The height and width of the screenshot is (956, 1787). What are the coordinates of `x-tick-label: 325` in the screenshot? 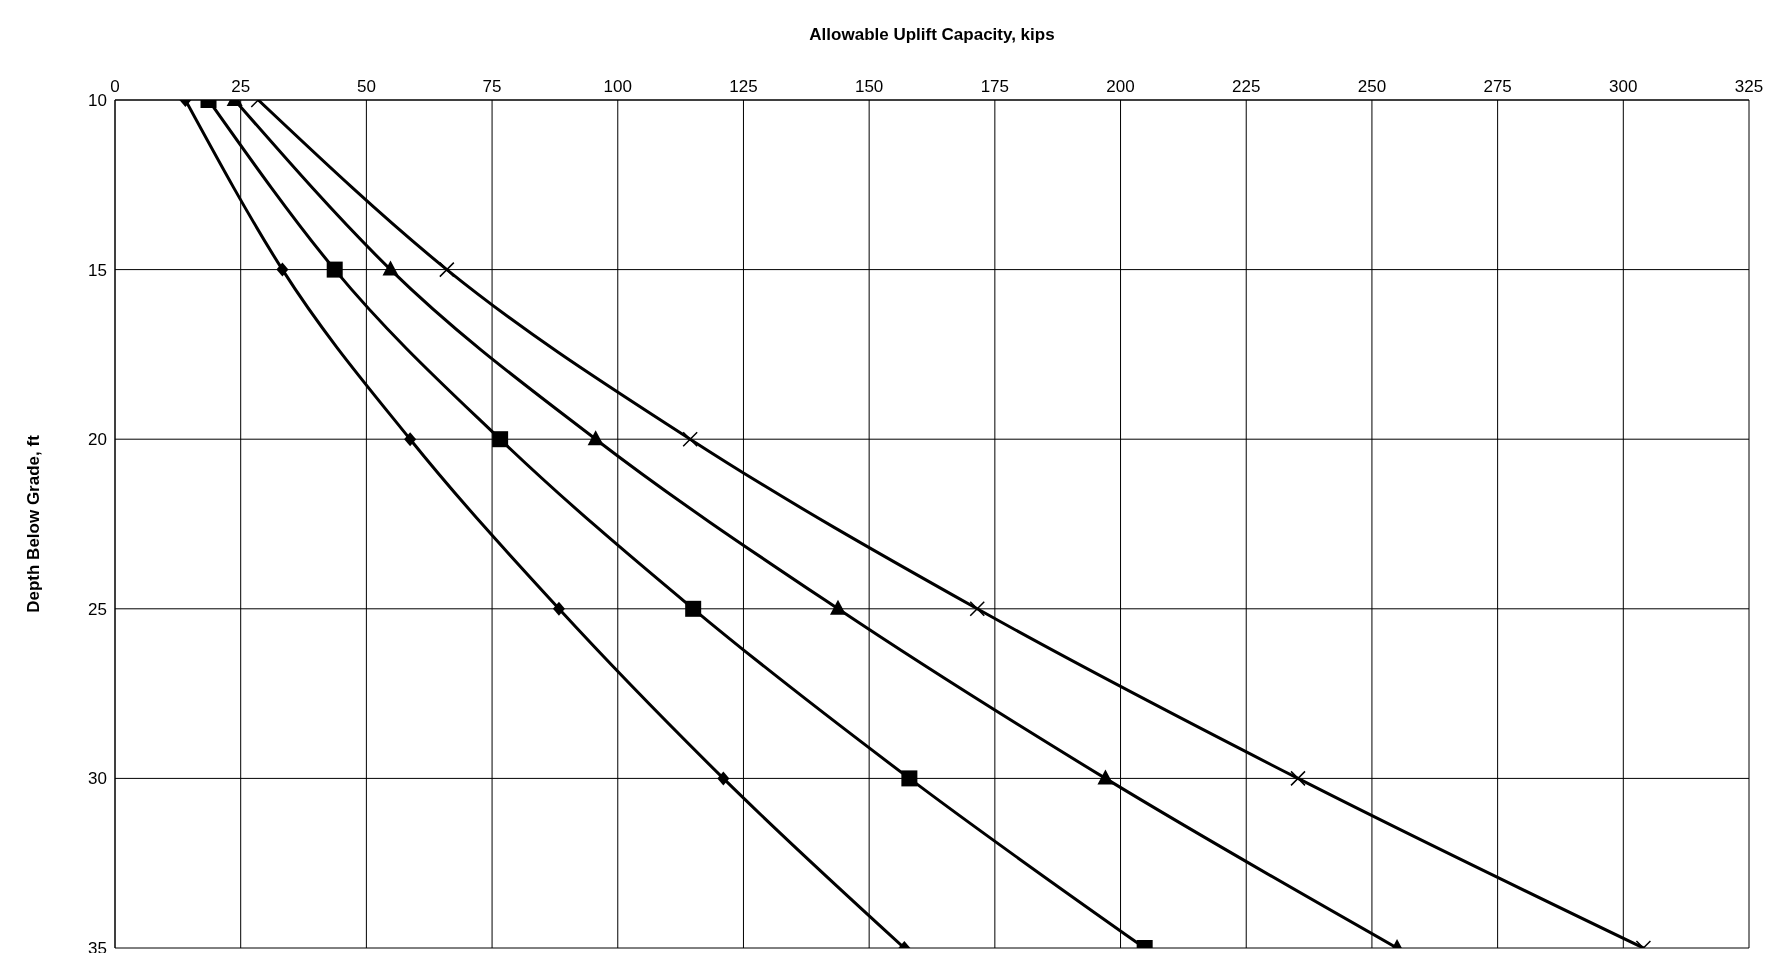 It's located at (1749, 86).